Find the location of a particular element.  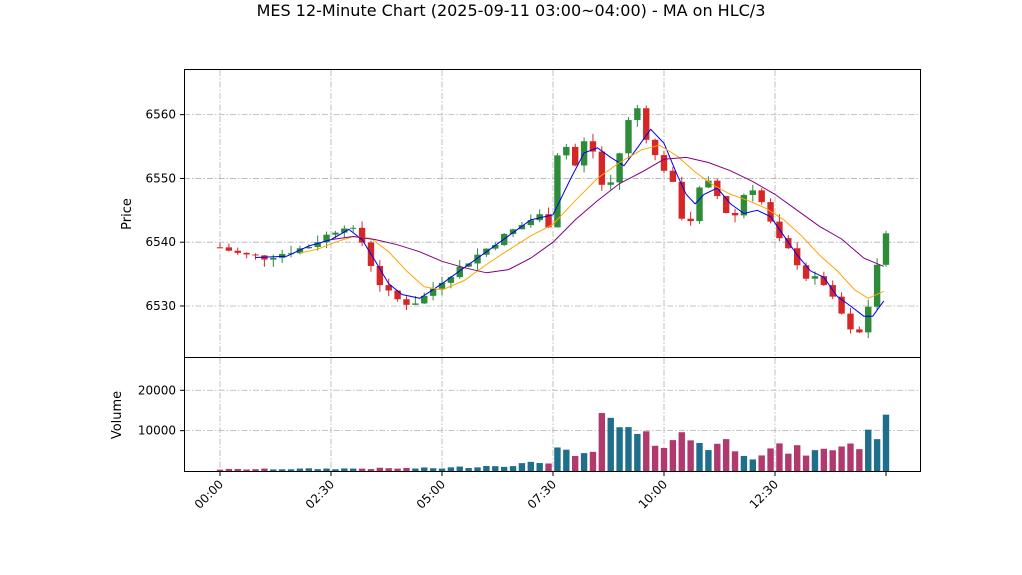

price-tick-label: 6530 is located at coordinates (160, 306).